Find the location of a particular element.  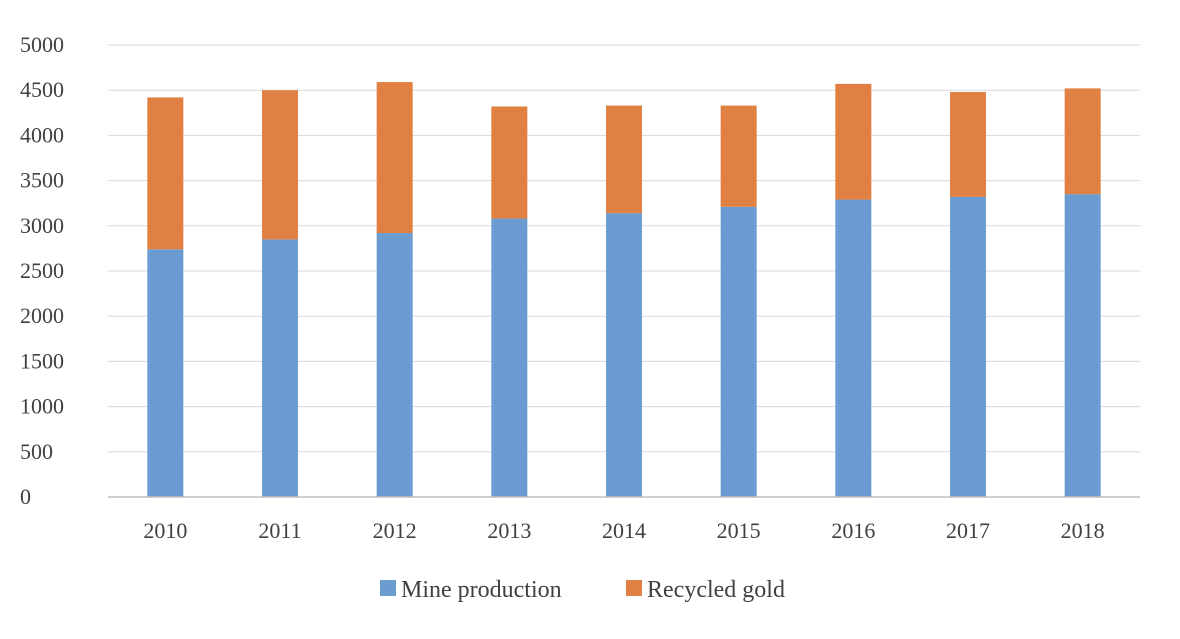

legend-swatch-recycled-gold is located at coordinates (634, 588).